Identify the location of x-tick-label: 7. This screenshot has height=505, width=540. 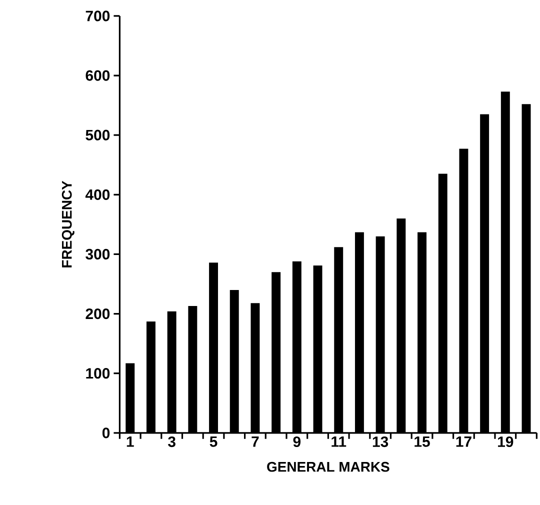
(255, 441).